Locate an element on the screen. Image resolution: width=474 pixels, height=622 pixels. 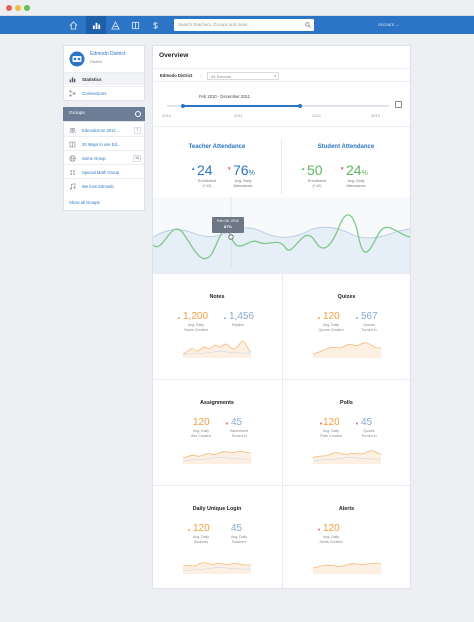
metric-secondary-label: Assesment Turned In is located at coordinates (239, 433).